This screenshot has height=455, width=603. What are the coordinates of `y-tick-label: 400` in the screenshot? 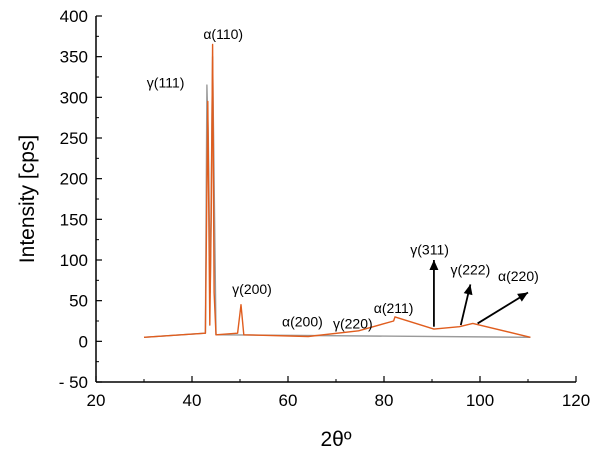 It's located at (74, 16).